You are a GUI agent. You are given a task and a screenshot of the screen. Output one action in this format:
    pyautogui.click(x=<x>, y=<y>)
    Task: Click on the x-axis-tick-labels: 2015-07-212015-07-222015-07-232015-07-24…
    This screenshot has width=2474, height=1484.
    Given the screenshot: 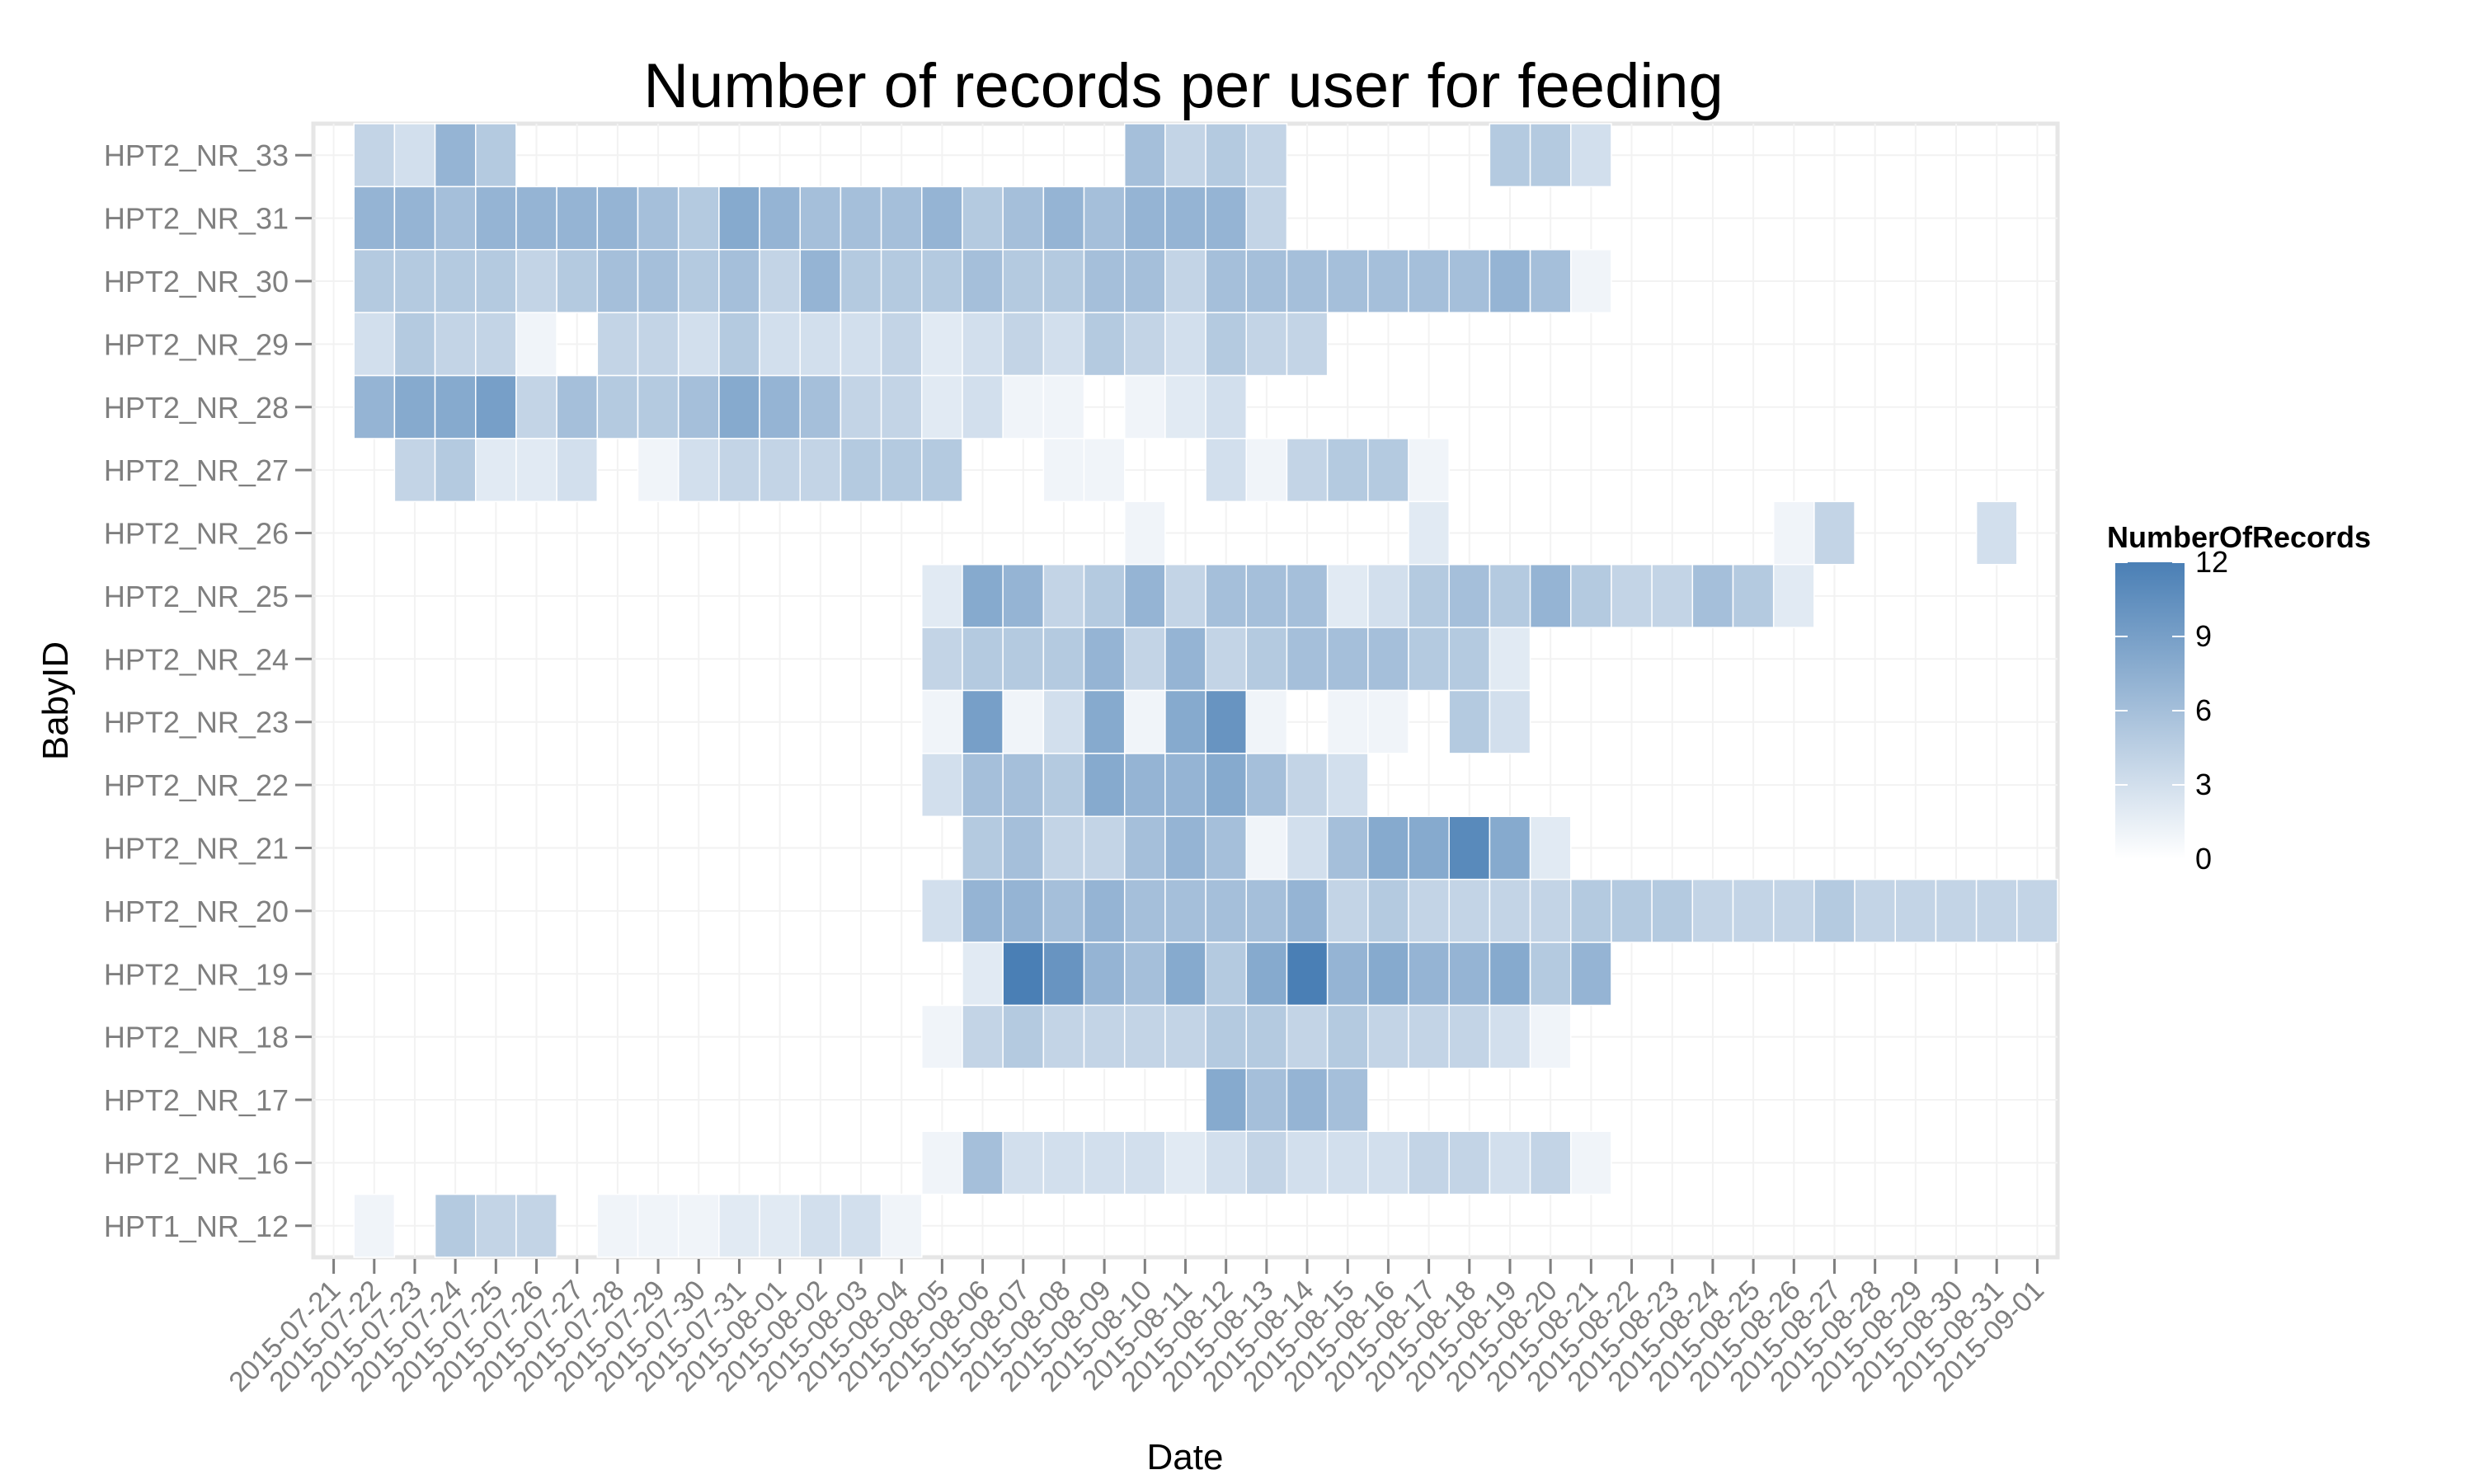 What is the action you would take?
    pyautogui.click(x=1136, y=1328)
    